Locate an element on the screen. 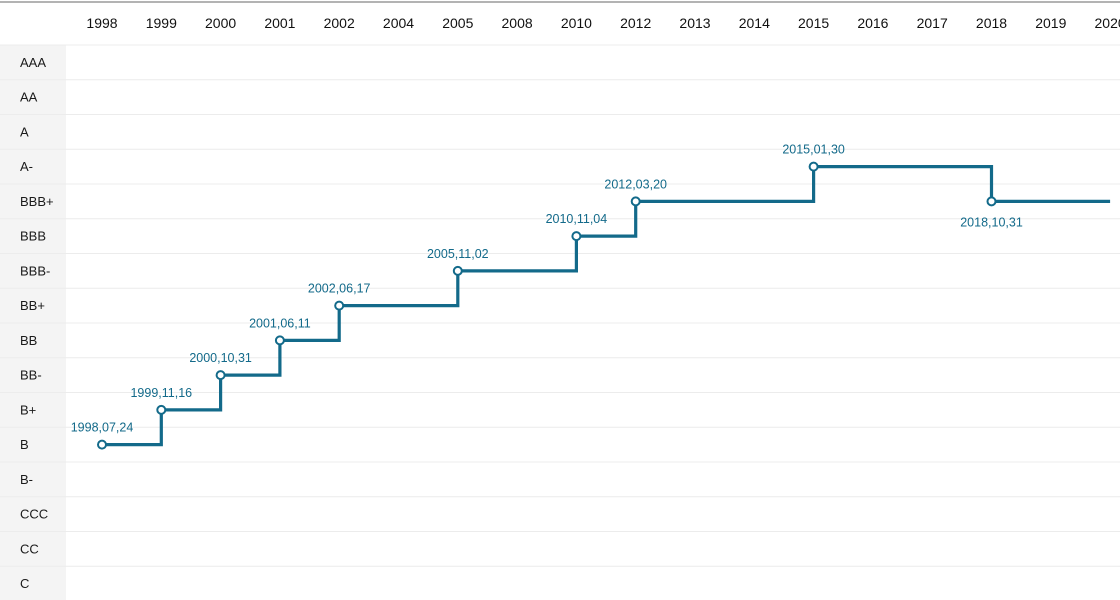 Image resolution: width=1120 pixels, height=600 pixels. x-tick-label: 1998 is located at coordinates (101, 23).